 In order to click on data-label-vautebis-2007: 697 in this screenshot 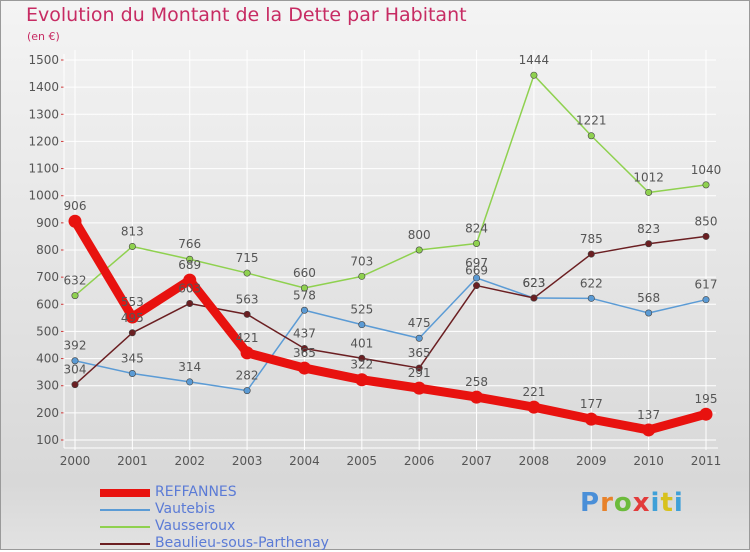, I will do `click(476, 263)`.